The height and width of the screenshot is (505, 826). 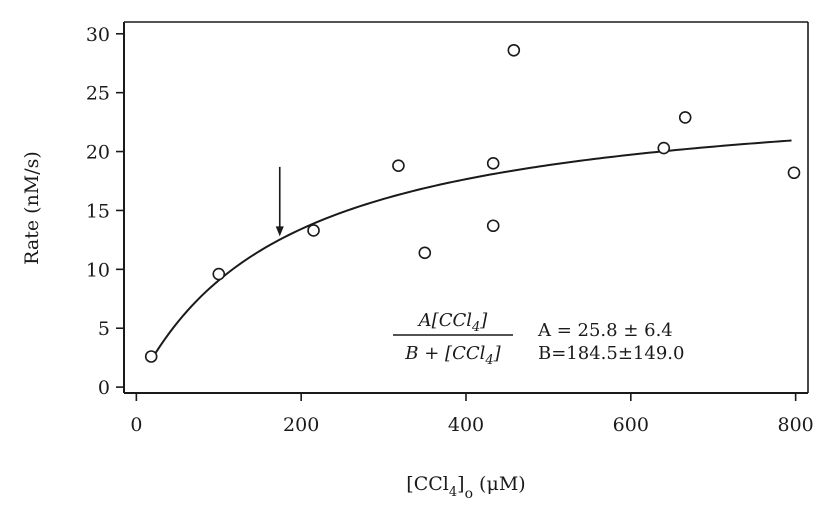 I want to click on y-tick-labels: 0 5 10 15 20 25 30, so click(x=98, y=211).